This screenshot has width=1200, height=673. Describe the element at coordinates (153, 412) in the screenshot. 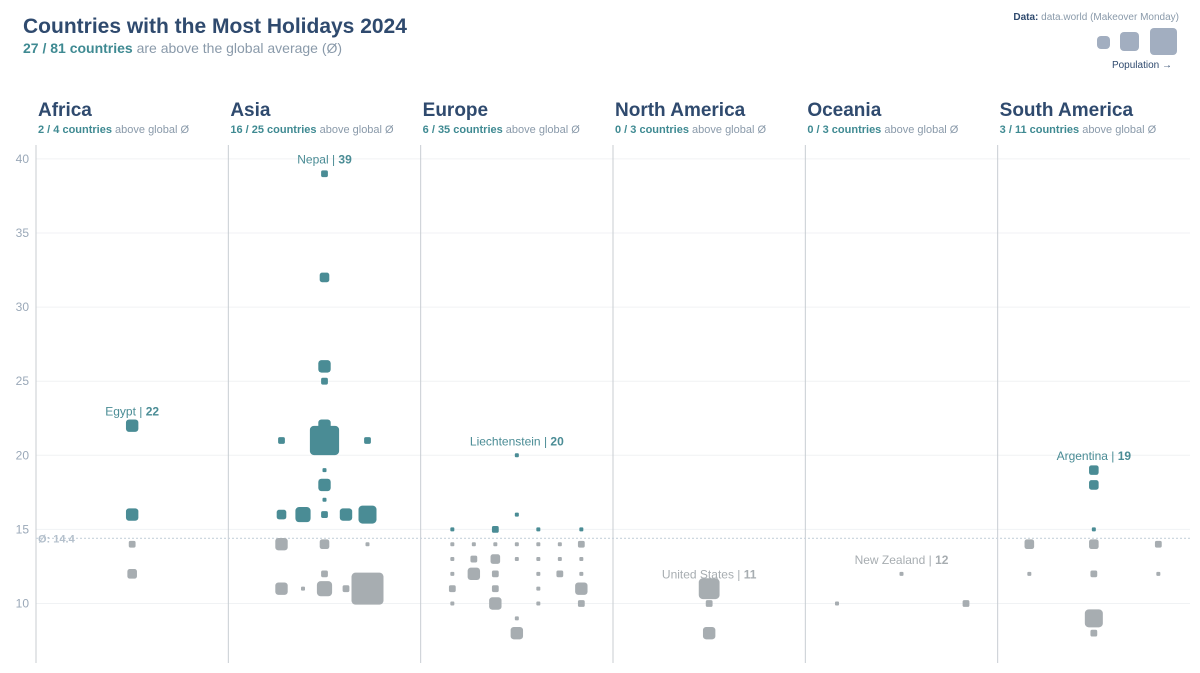

I see `annotation-value: 22` at that location.